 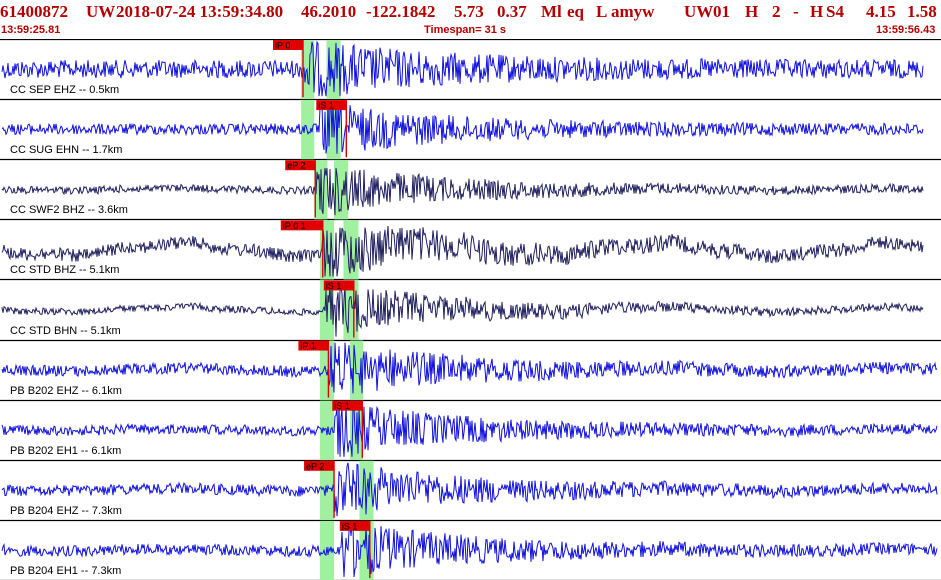 What do you see at coordinates (282, 46) in the screenshot?
I see `pick-label: iP 0` at bounding box center [282, 46].